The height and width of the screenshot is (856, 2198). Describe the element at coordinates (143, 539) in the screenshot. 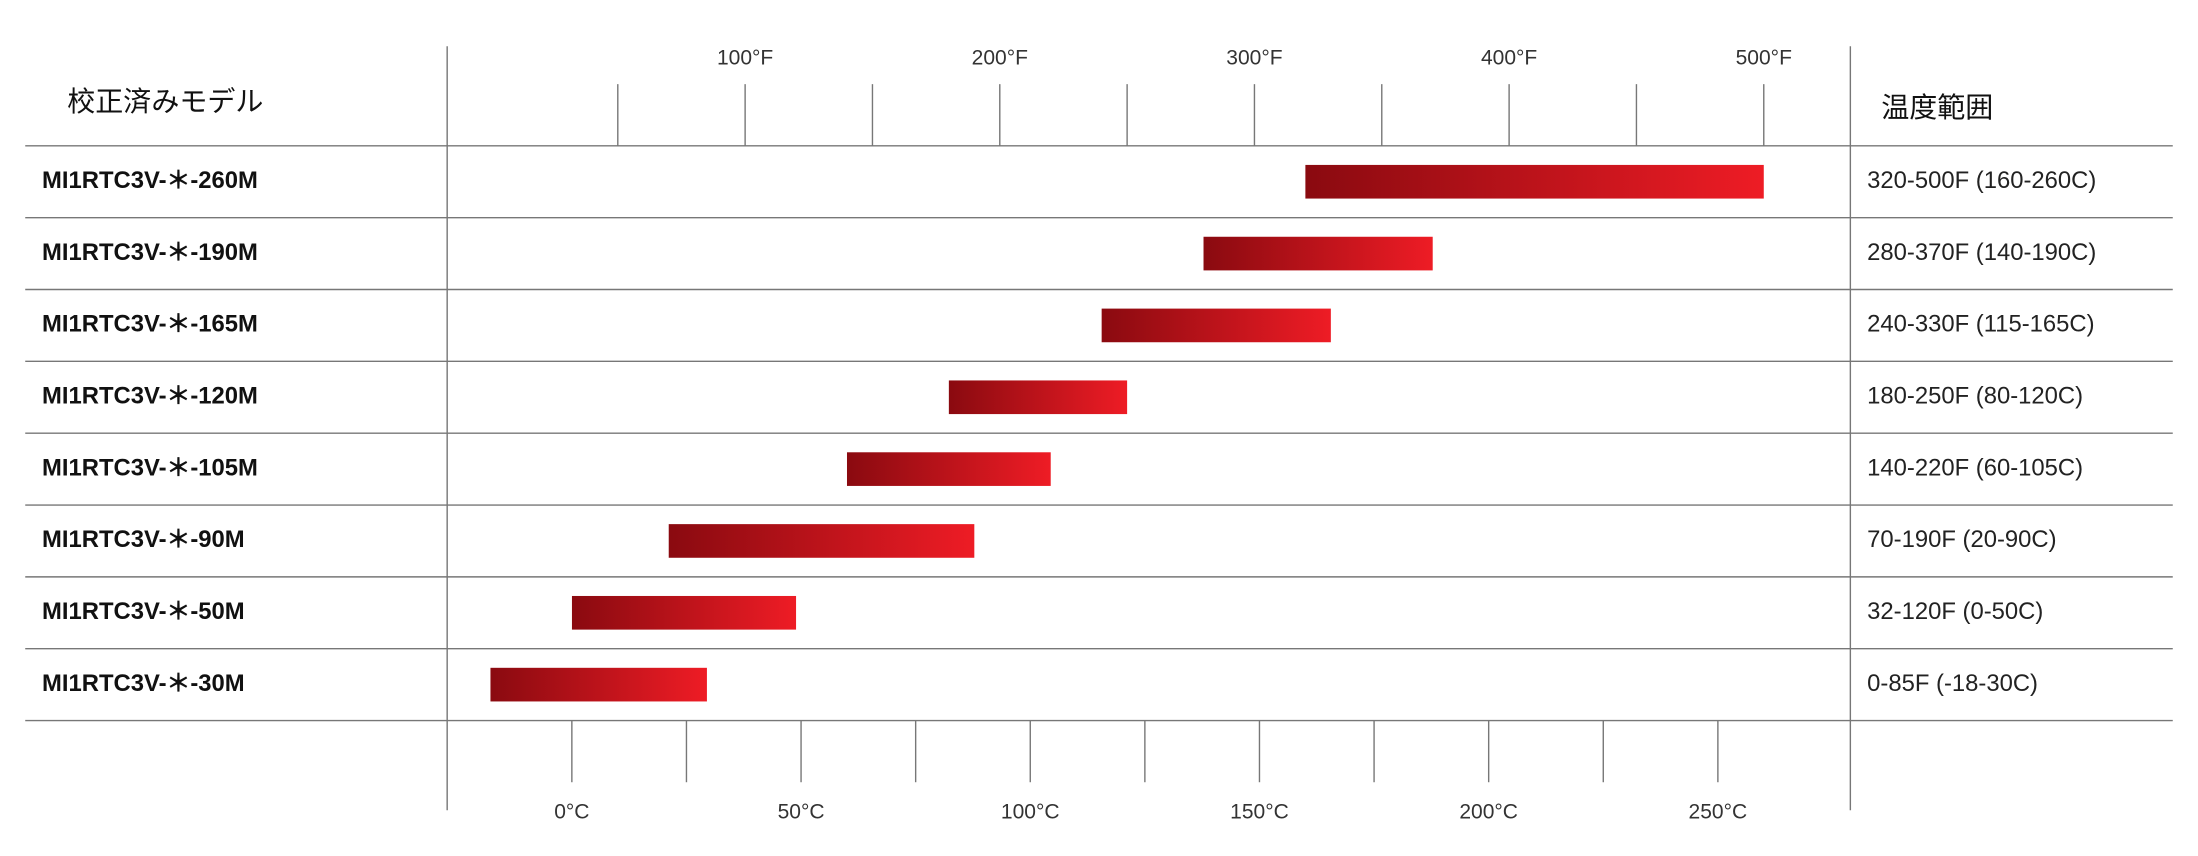

I see `category-label: MI1RTC3V-＊-90M` at that location.